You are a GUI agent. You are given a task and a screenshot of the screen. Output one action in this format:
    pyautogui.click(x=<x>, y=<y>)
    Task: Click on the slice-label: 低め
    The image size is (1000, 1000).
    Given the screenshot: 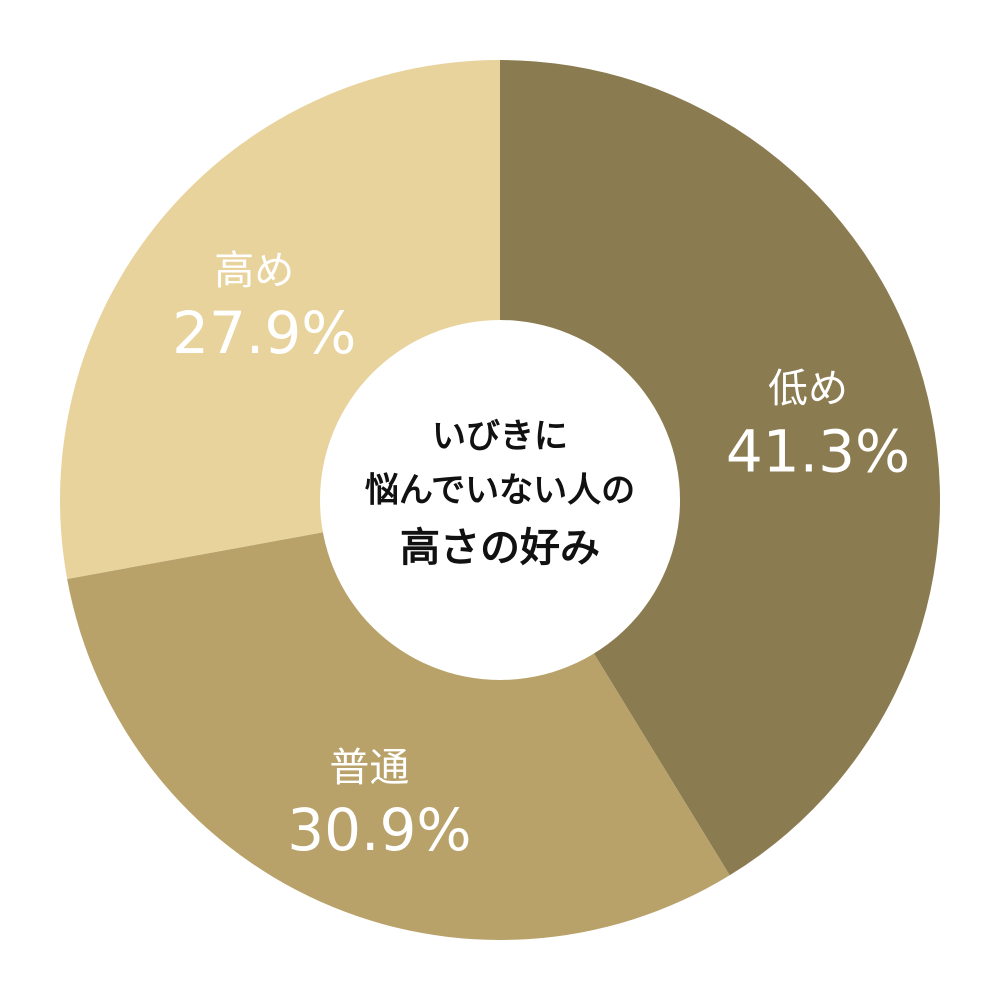 What is the action you would take?
    pyautogui.click(x=808, y=389)
    